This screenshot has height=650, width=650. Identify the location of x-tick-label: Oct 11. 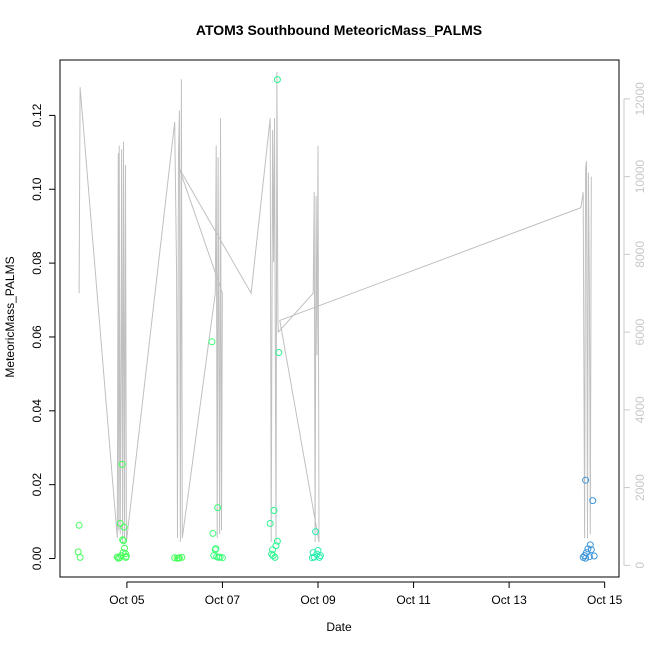
(413, 600).